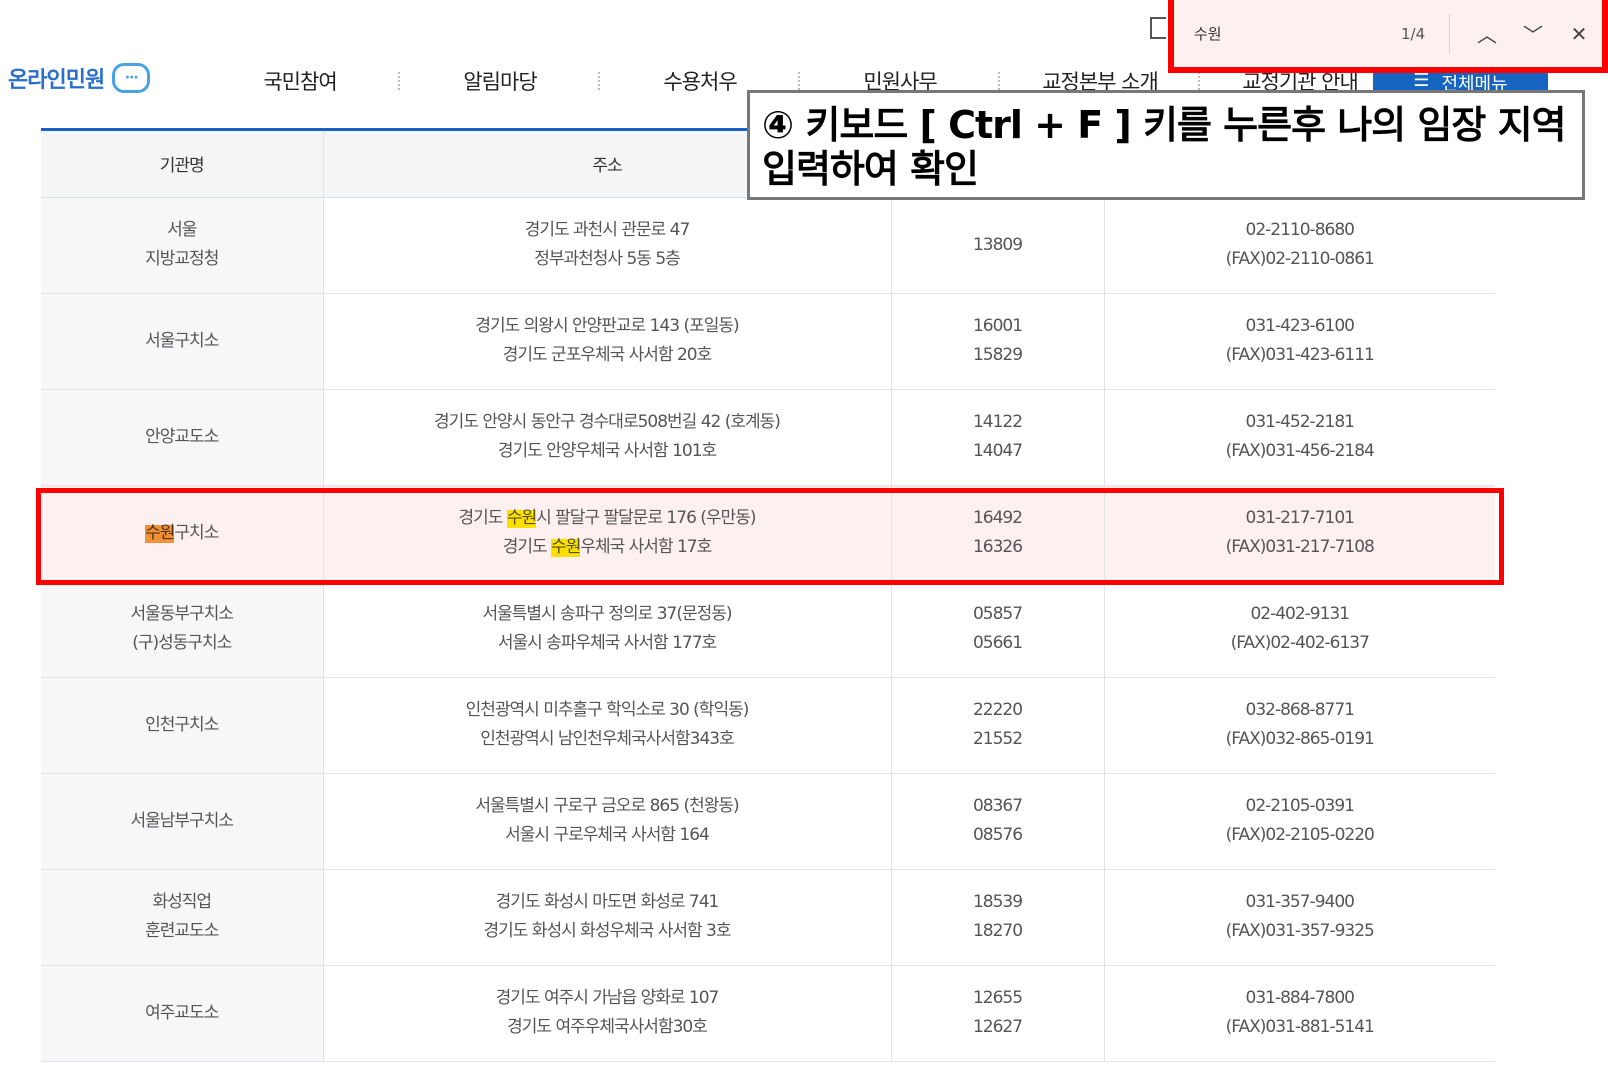 Image resolution: width=1608 pixels, height=1072 pixels. I want to click on chat-bubble-icon: ···, so click(131, 78).